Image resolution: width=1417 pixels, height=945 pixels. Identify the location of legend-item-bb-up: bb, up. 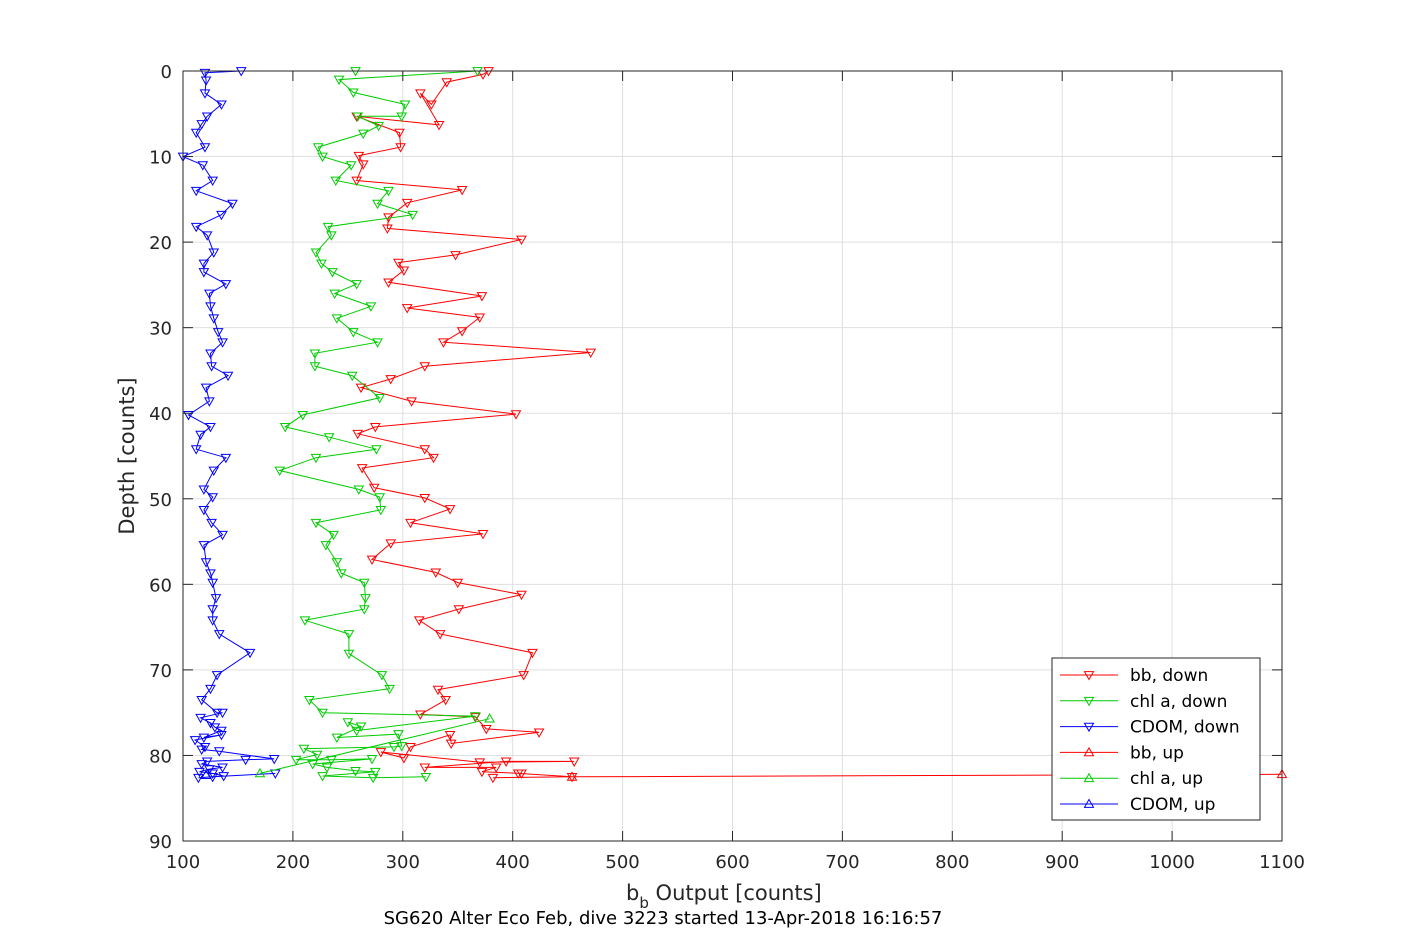
(1122, 753).